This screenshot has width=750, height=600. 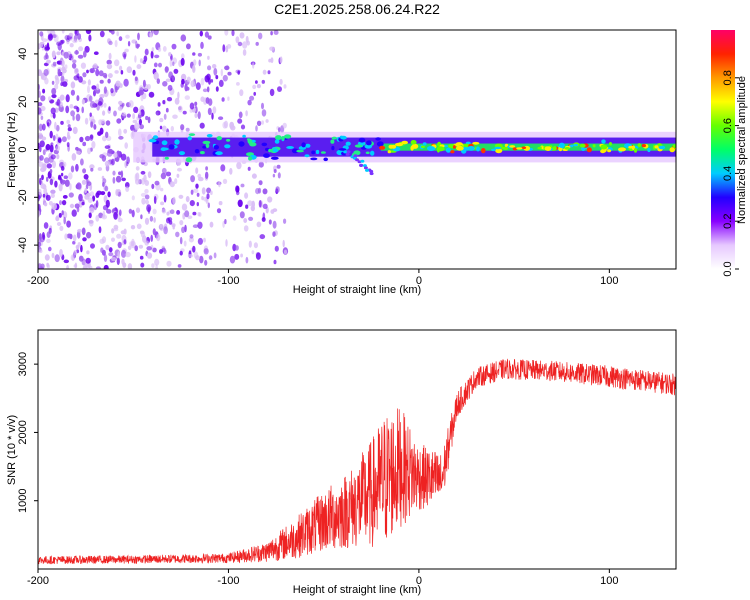 I want to click on colorbar-tick-label: 0.8, so click(x=728, y=77).